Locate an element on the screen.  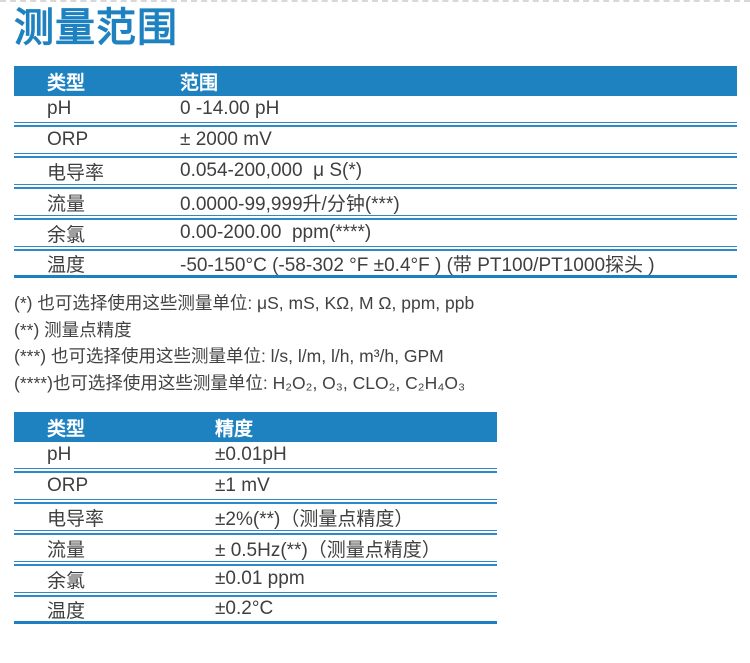
accuracy-table-header-row: 类型 精度 is located at coordinates (255, 427).